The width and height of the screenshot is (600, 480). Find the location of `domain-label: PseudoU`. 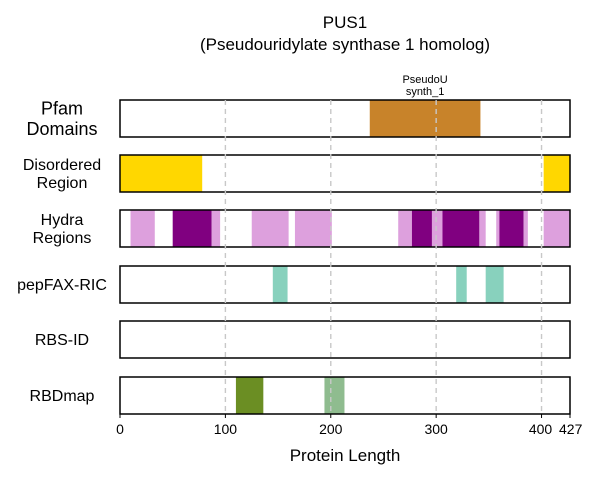

domain-label: PseudoU is located at coordinates (424, 80).